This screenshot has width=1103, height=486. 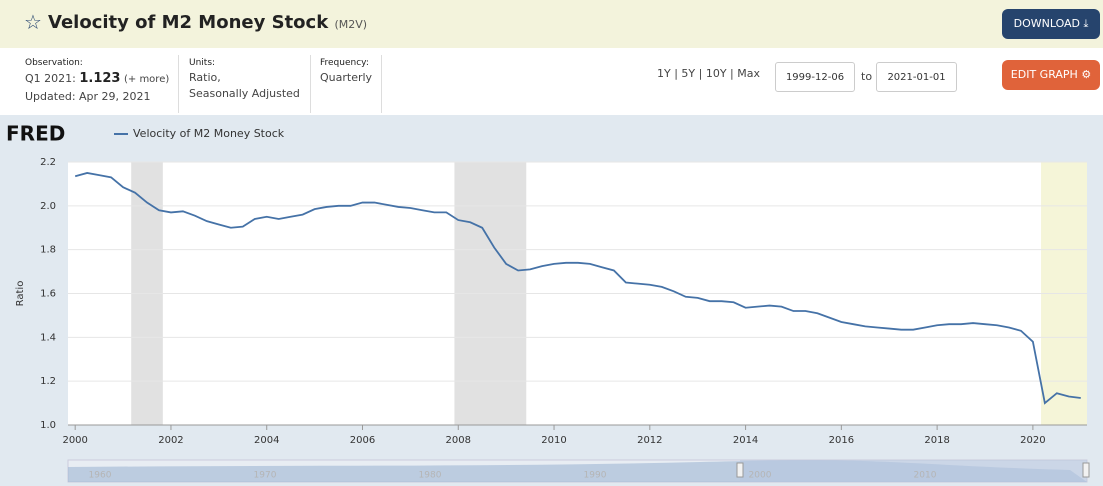 What do you see at coordinates (48, 294) in the screenshot?
I see `y-tick-label: 1.6` at bounding box center [48, 294].